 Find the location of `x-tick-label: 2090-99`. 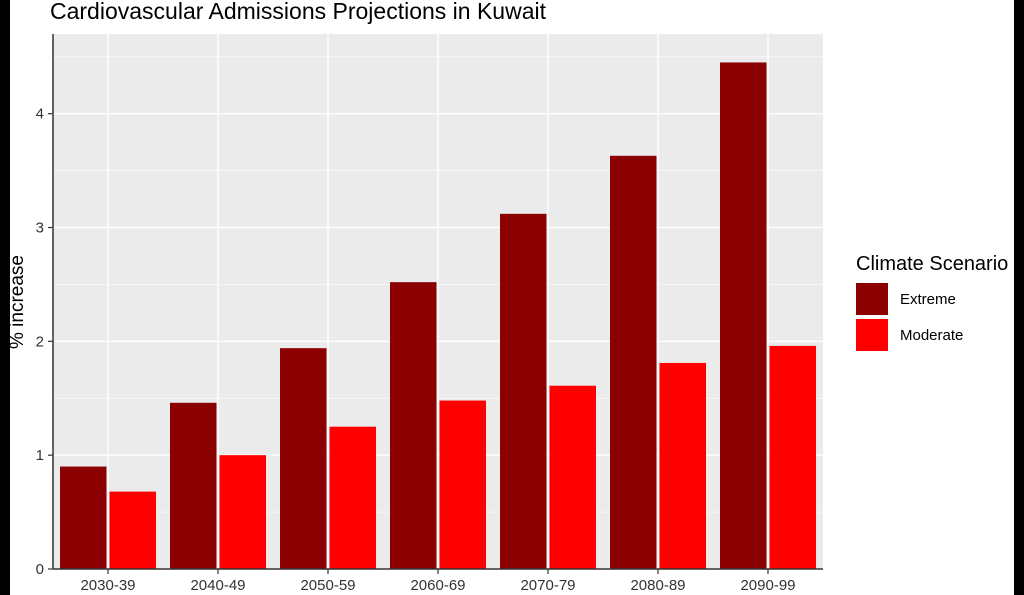

x-tick-label: 2090-99 is located at coordinates (767, 585).